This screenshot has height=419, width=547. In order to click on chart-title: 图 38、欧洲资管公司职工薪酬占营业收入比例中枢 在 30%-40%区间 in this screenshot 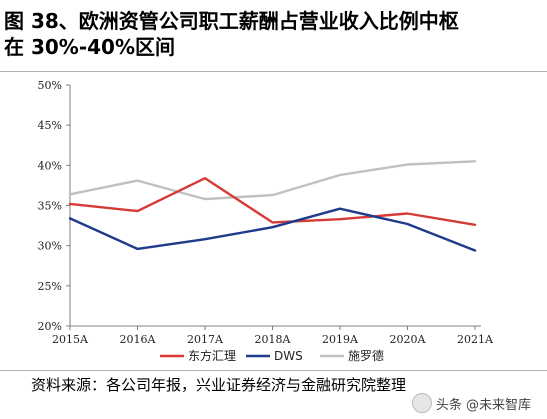, I will do `click(272, 34)`.